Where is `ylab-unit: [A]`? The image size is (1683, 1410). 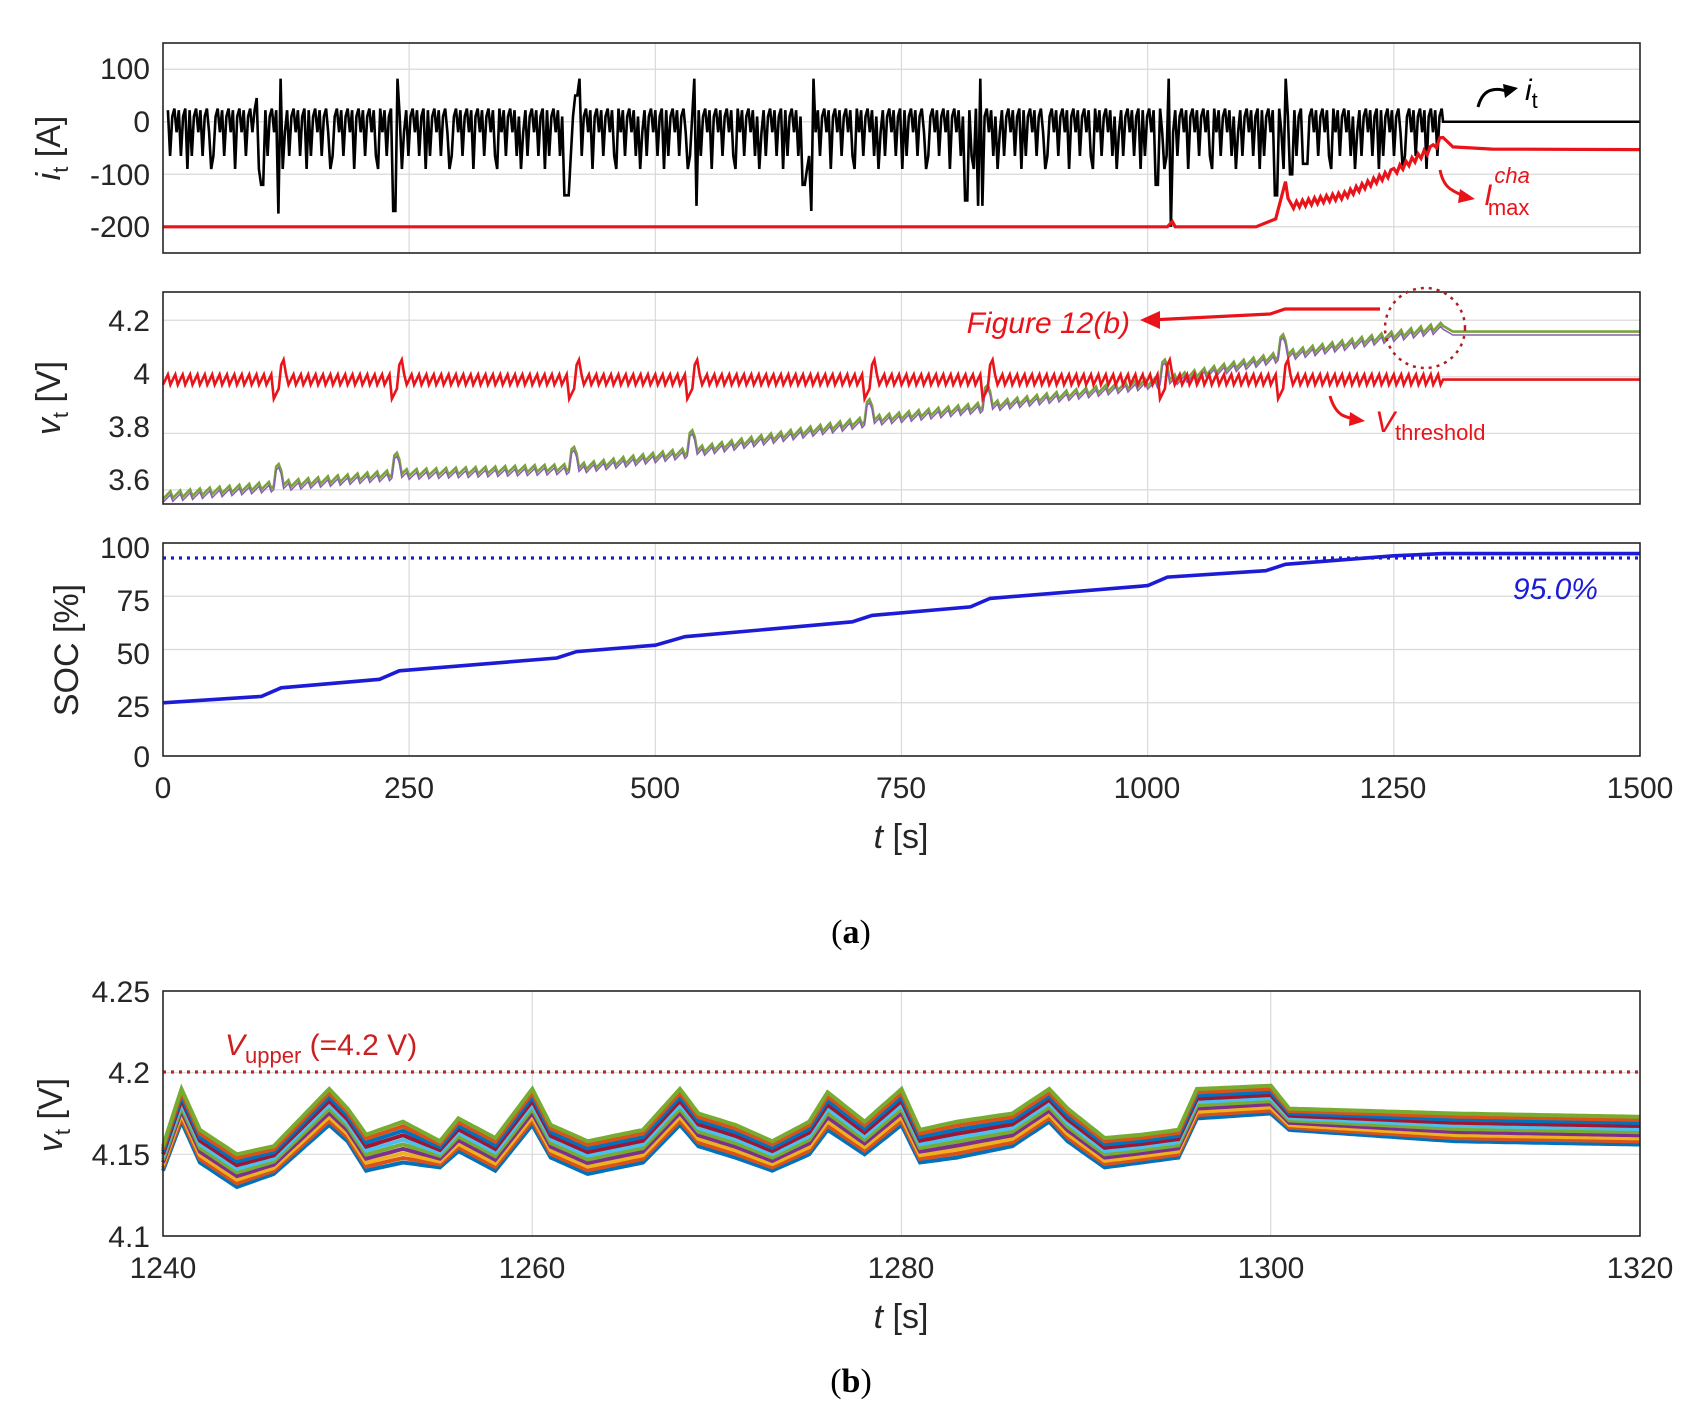
ylab-unit: [A] is located at coordinates (49, 141).